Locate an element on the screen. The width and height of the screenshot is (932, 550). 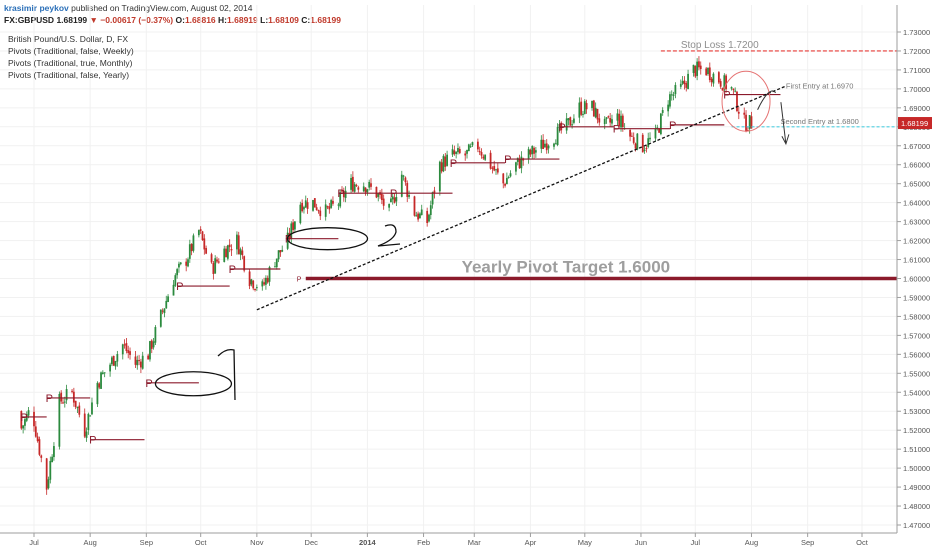
current-price-label: 1.68199 is located at coordinates (914, 123).